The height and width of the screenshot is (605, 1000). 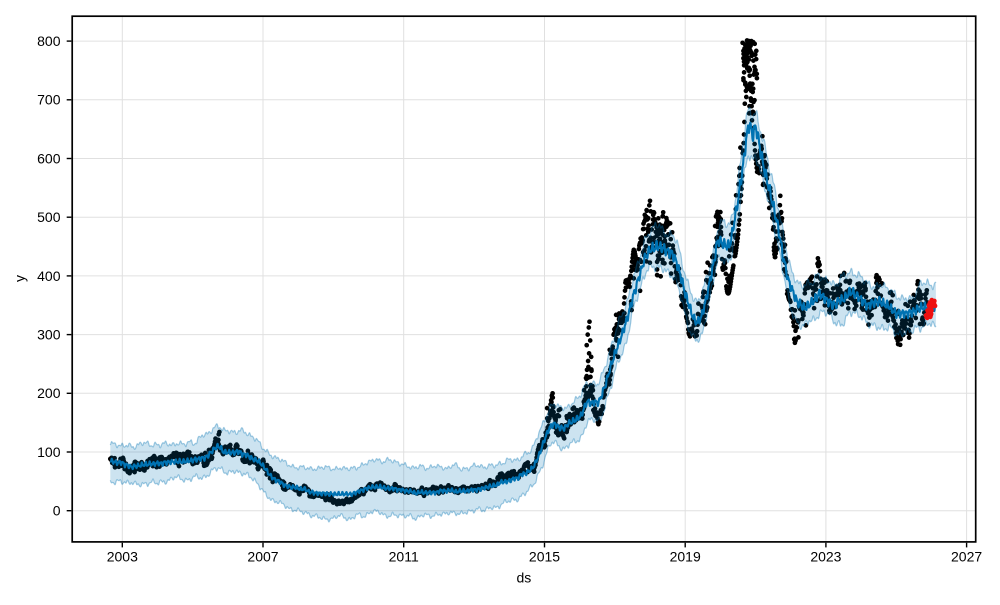 What do you see at coordinates (49, 217) in the screenshot?
I see `svg-text: 500` at bounding box center [49, 217].